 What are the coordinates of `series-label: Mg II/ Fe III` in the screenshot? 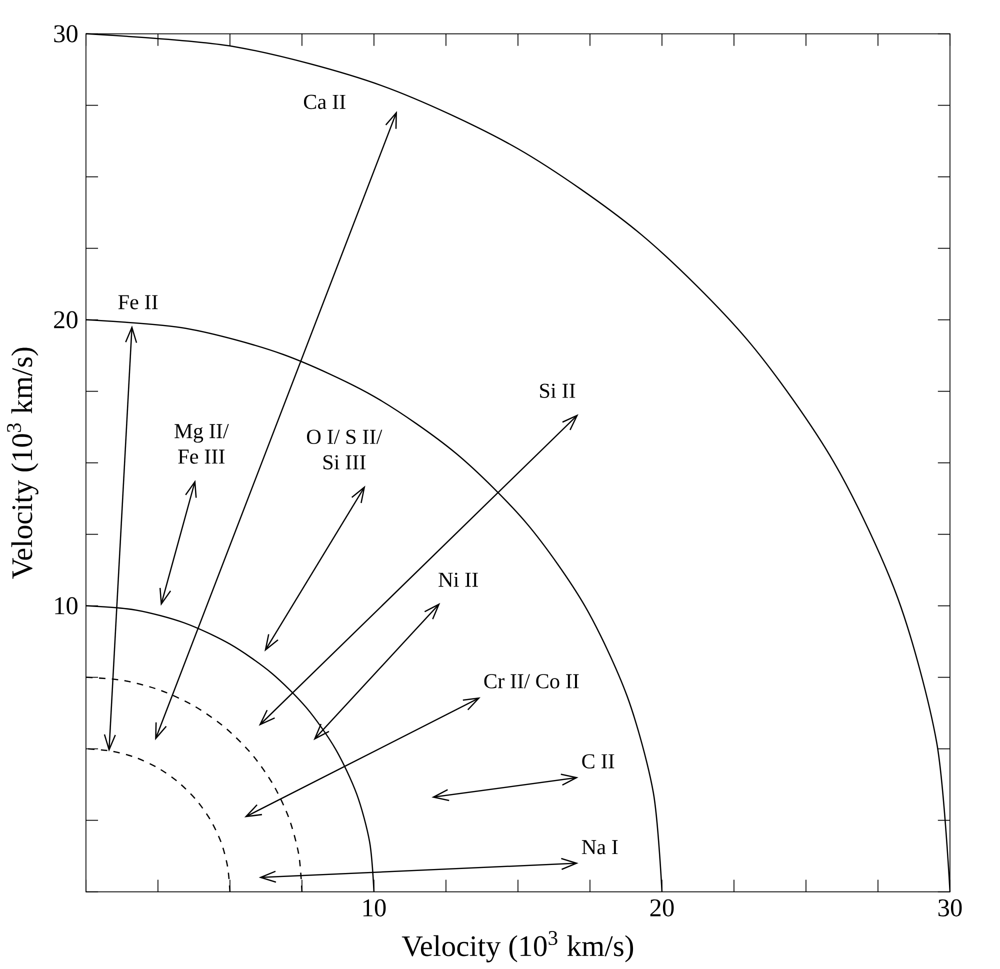 It's located at (201, 444).